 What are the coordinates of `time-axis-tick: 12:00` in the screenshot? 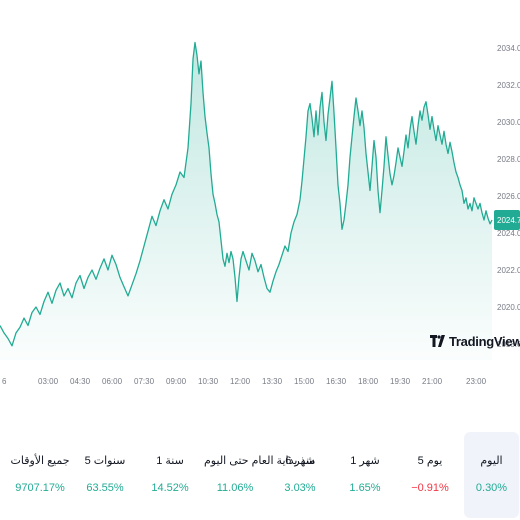 It's located at (240, 381).